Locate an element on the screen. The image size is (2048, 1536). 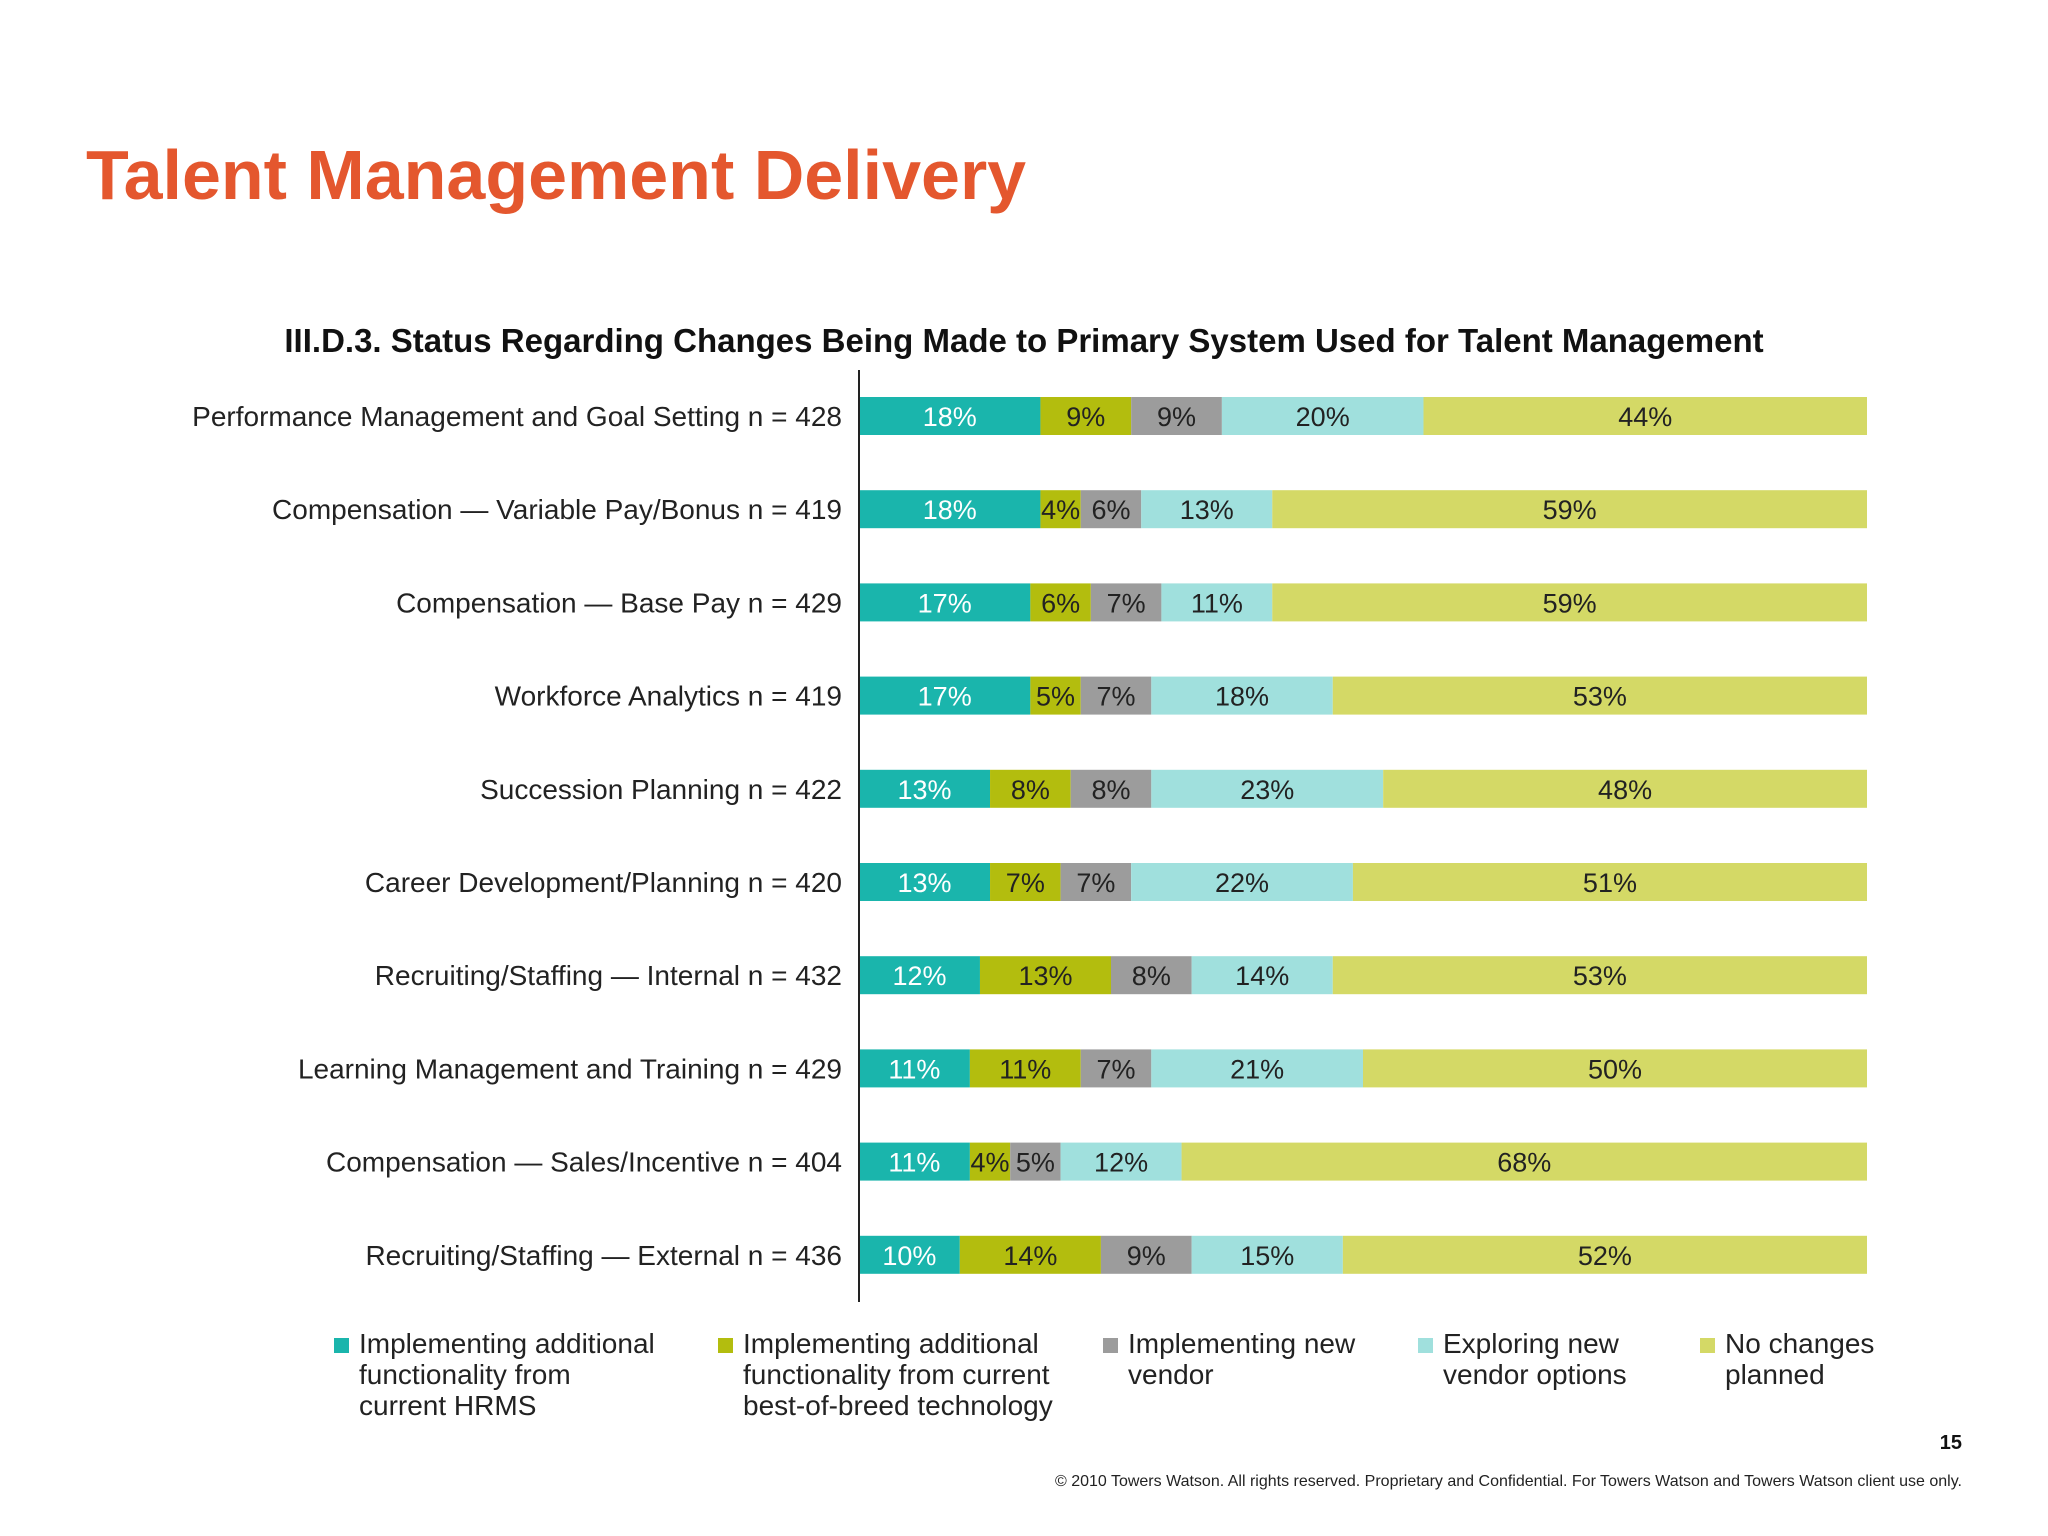
slide-title: Talent Management Delivery is located at coordinates (556, 175).